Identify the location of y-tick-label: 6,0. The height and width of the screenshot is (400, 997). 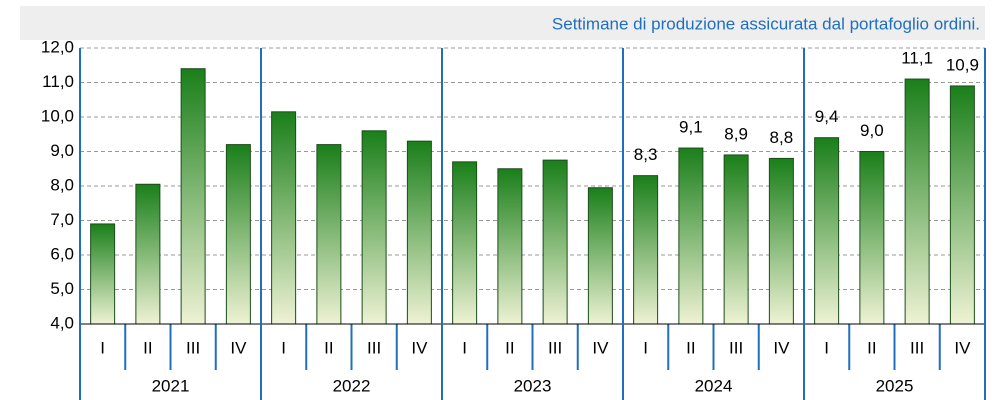
(62, 253).